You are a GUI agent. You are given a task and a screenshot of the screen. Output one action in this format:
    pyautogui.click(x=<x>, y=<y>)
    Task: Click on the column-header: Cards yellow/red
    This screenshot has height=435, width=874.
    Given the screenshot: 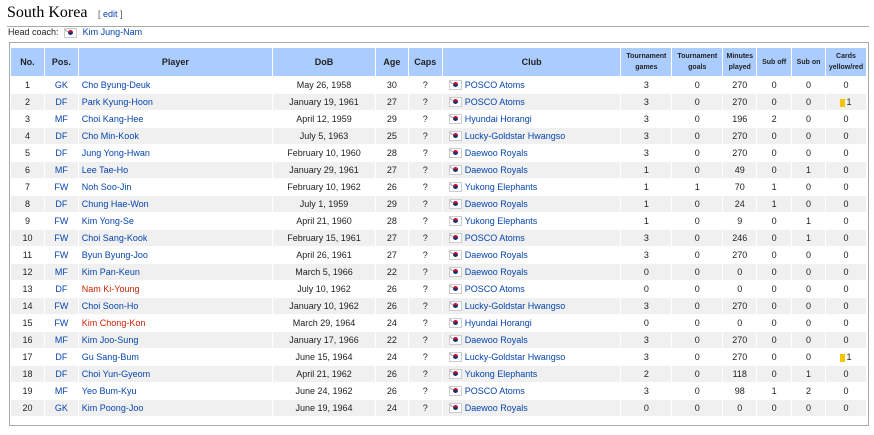 What is the action you would take?
    pyautogui.click(x=845, y=62)
    